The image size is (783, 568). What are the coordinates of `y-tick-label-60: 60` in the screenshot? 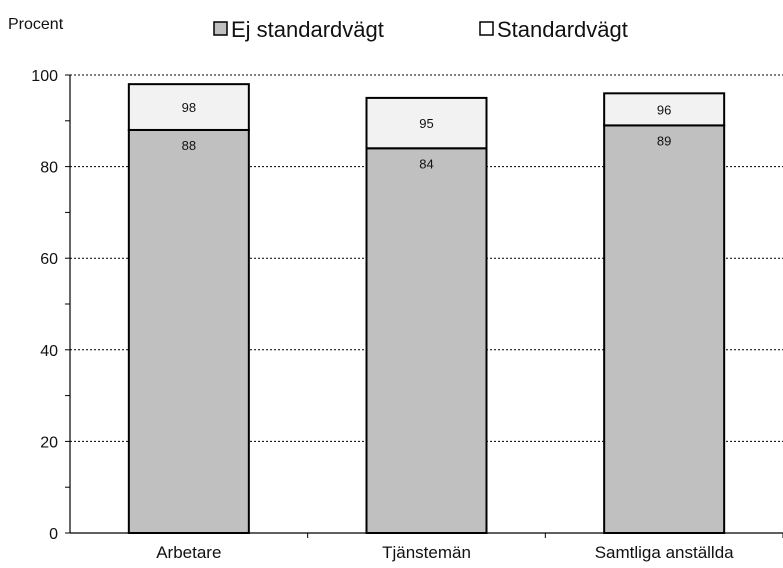 It's located at (49, 259).